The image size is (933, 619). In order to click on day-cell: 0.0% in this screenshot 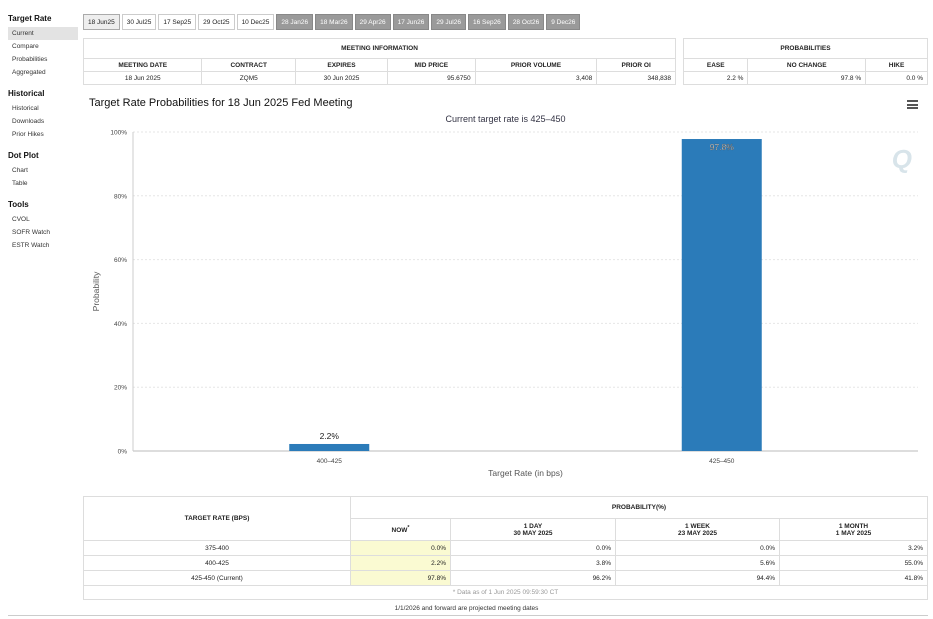, I will do `click(533, 548)`.